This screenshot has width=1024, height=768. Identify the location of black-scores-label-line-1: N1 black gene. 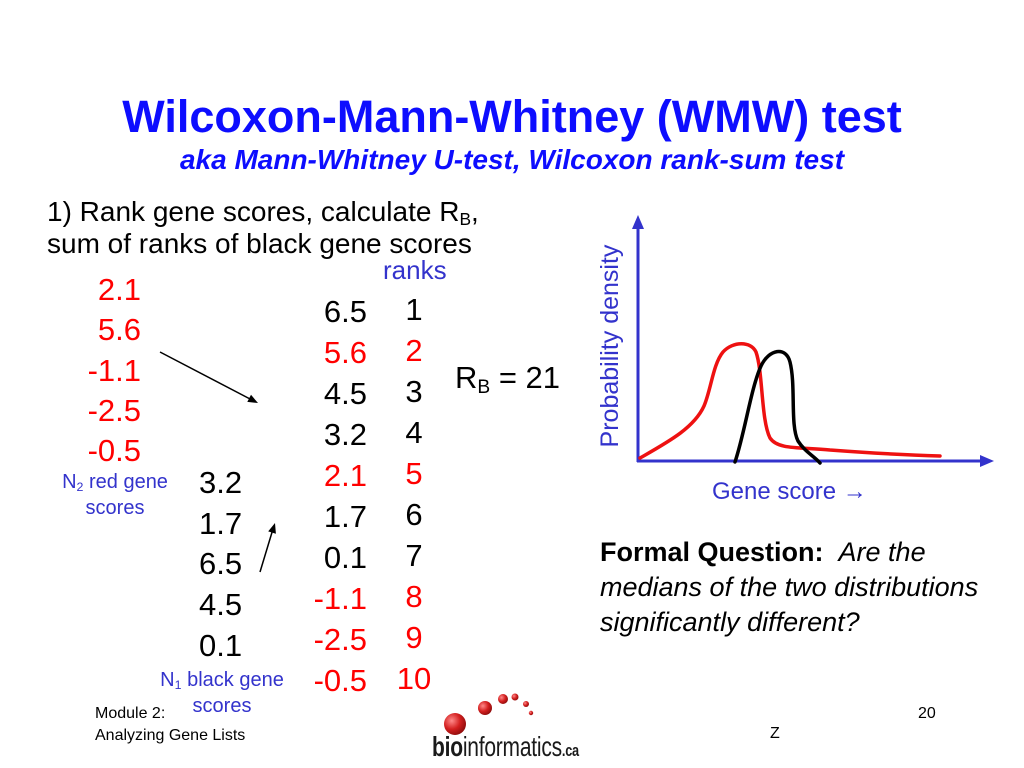
(222, 680).